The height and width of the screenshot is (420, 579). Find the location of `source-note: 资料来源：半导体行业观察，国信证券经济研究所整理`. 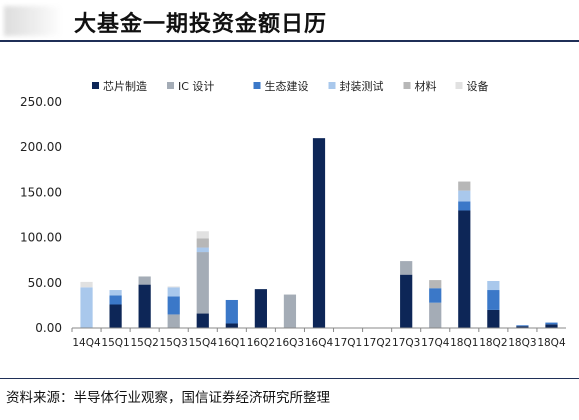

source-note: 资料来源：半导体行业观察，国信证券经济研究所整理 is located at coordinates (168, 398).